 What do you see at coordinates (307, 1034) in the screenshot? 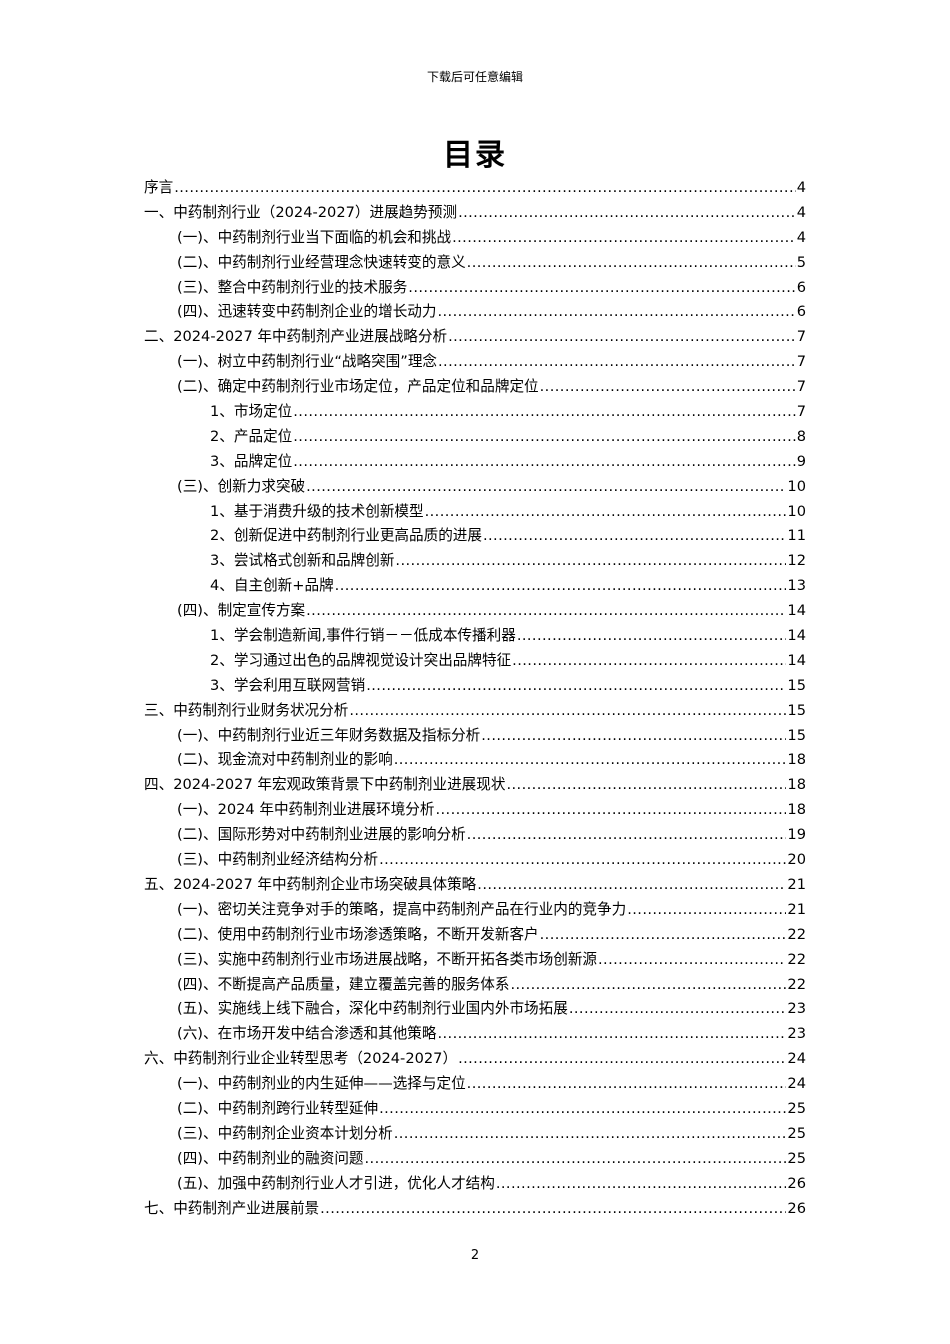
I see `toc-entry-label: (六)、在市场开发中结合渗透和其他策略` at bounding box center [307, 1034].